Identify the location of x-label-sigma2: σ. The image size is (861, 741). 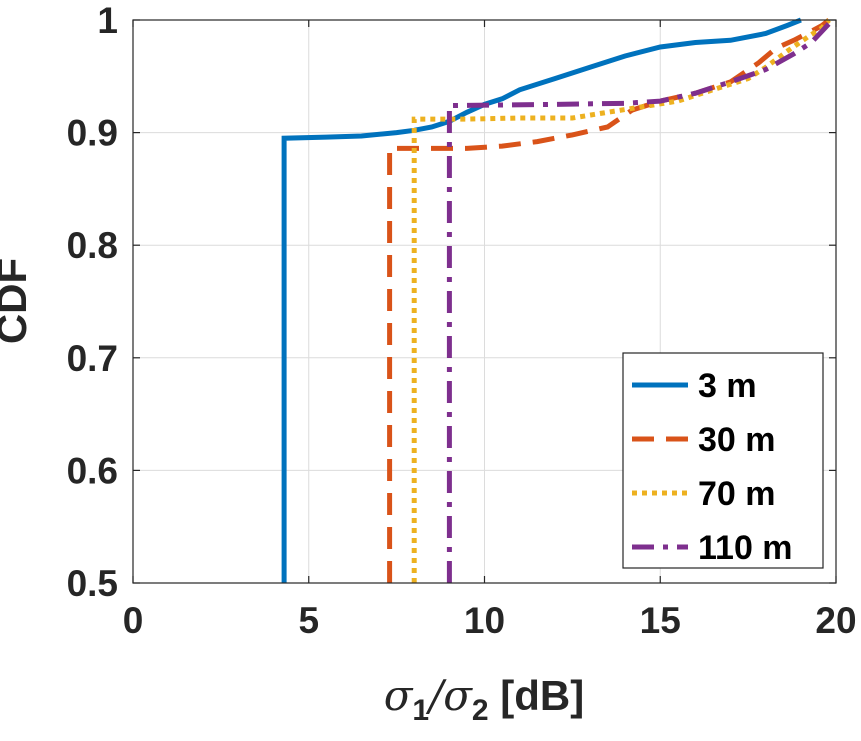
(458, 695).